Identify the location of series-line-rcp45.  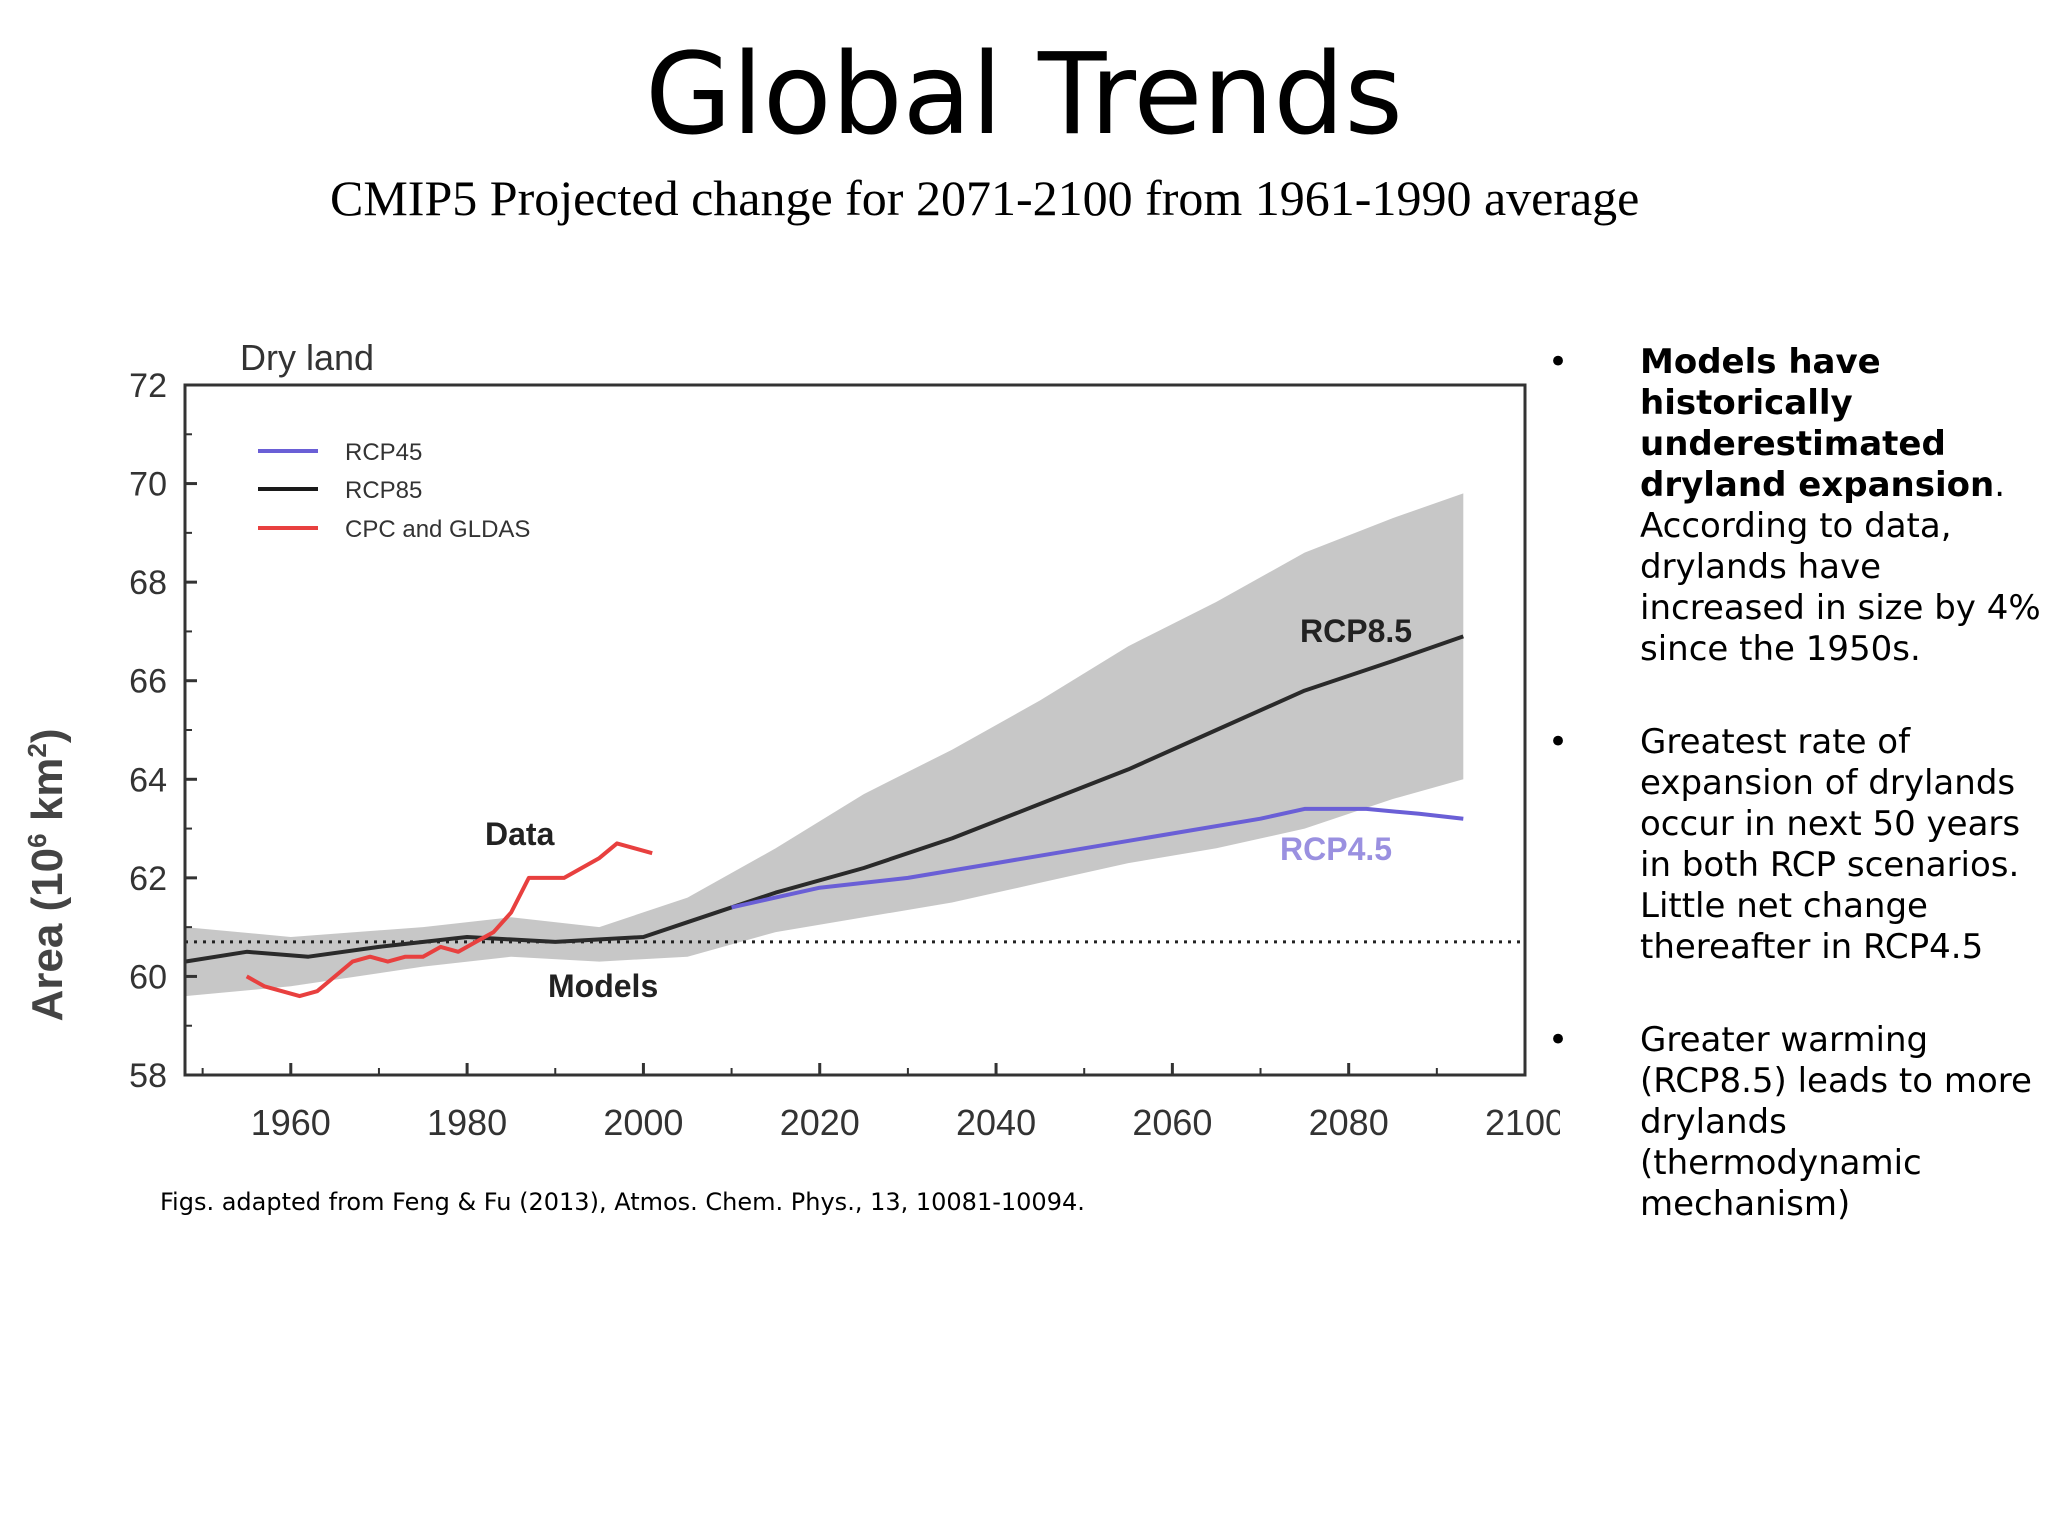
(1097, 858).